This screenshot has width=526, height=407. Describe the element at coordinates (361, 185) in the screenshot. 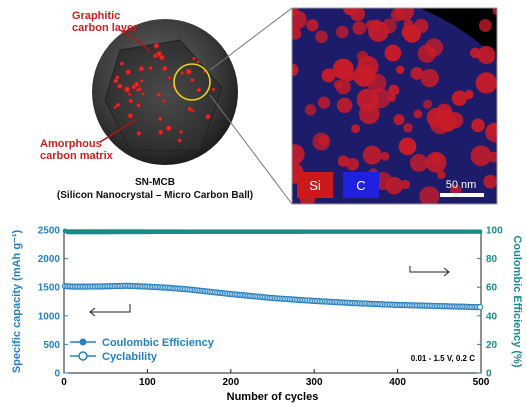

I see `legend-c-swatch` at that location.